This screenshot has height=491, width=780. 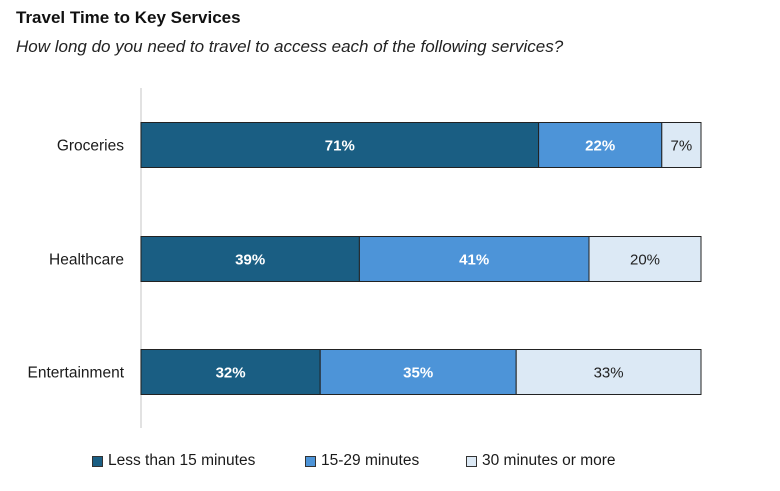 What do you see at coordinates (86, 260) in the screenshot?
I see `category-label-healthcare: Healthcare` at bounding box center [86, 260].